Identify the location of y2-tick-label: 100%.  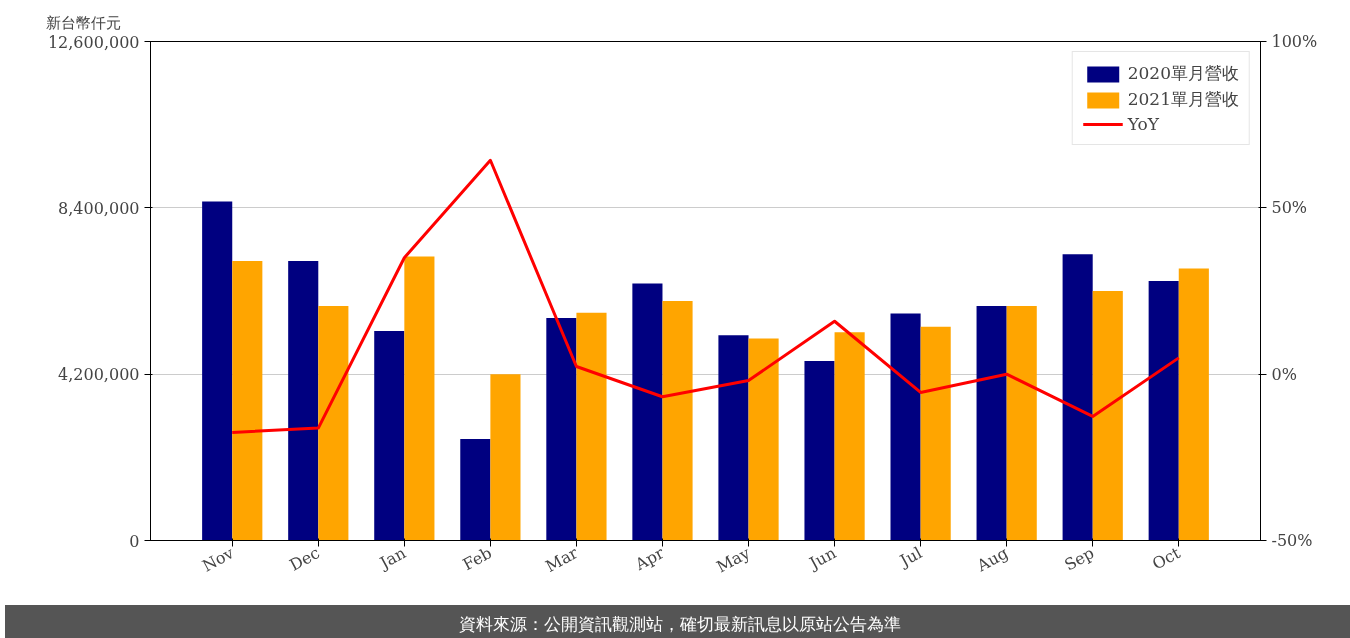
(1294, 41).